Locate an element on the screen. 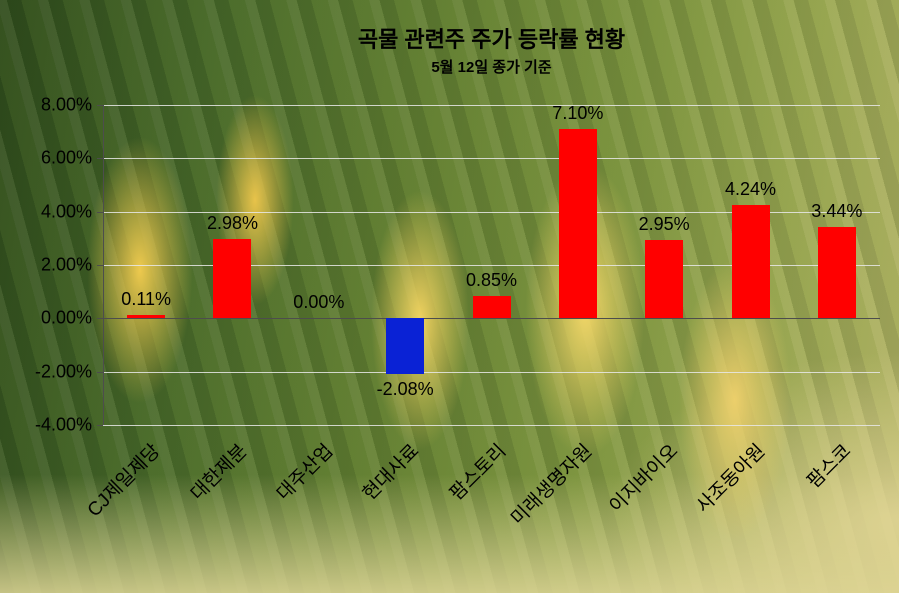 This screenshot has height=593, width=899. y-axis-label: 8.00% is located at coordinates (66, 104).